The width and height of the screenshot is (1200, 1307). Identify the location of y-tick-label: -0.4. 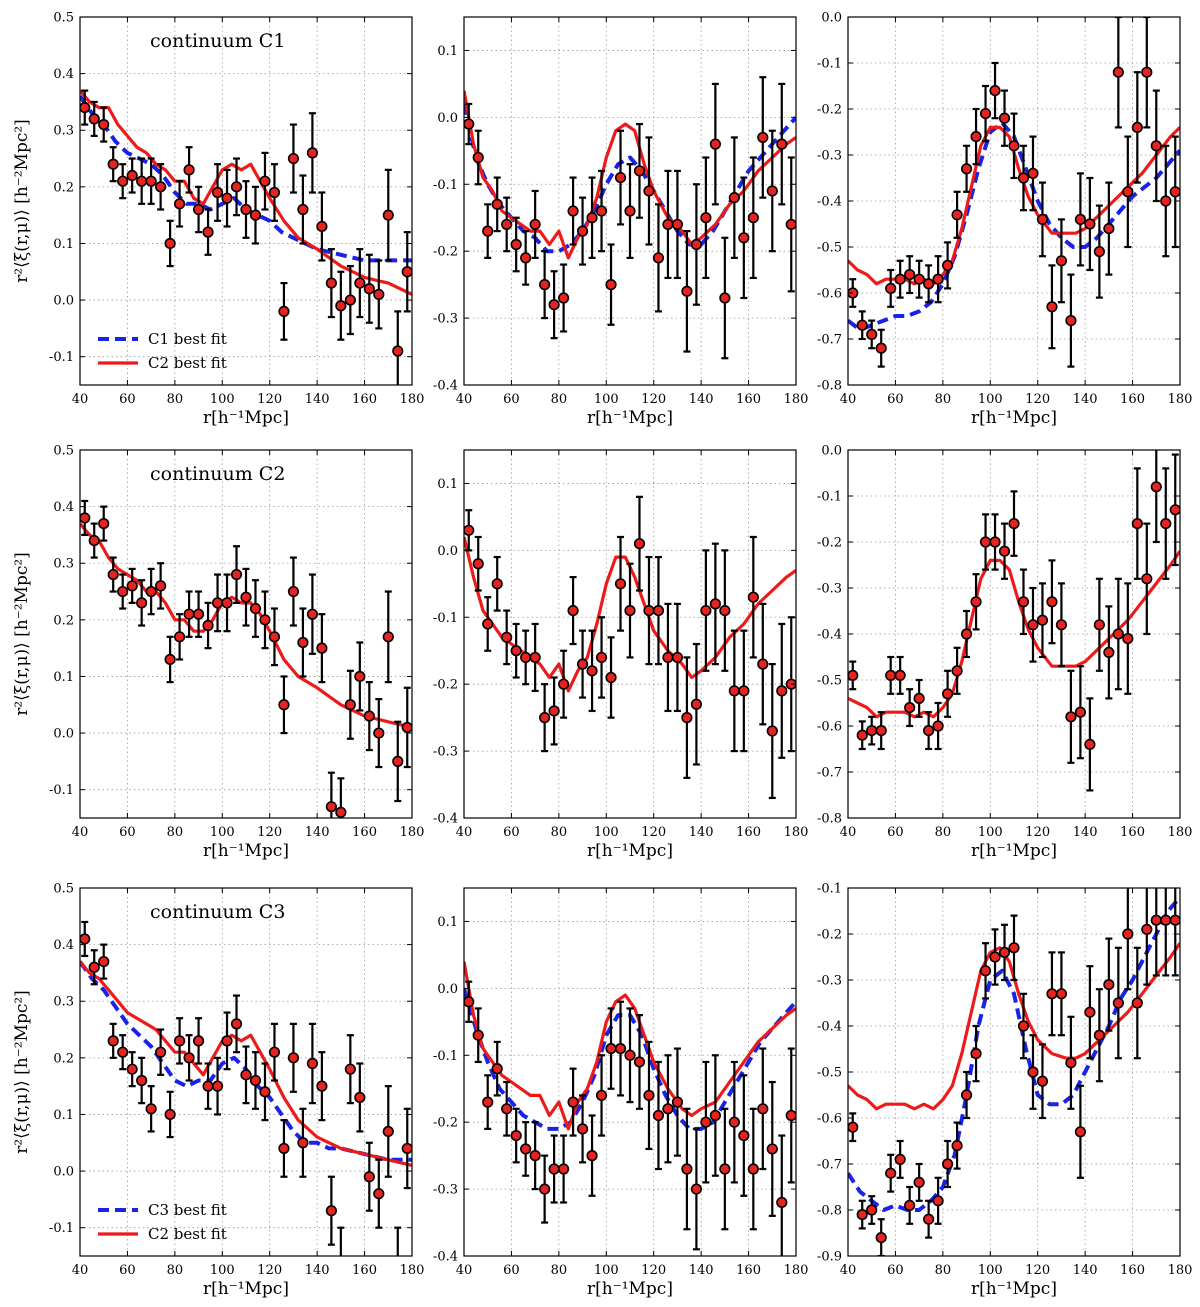
(829, 635).